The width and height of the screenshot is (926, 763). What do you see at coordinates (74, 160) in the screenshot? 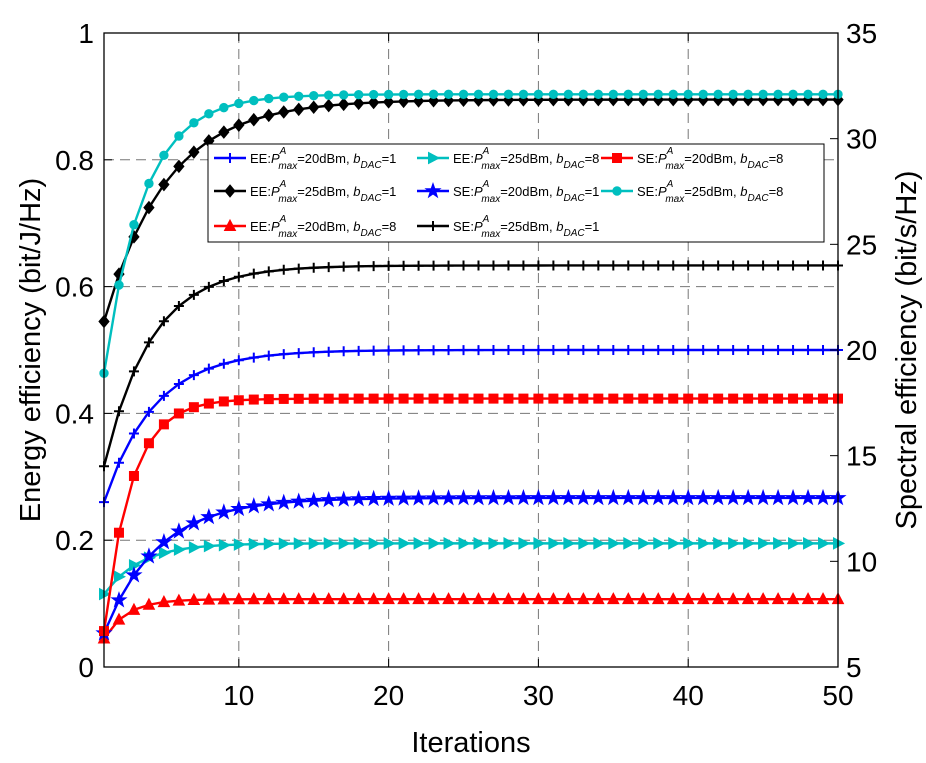
I see `y-tick-label-left: 0.8` at bounding box center [74, 160].